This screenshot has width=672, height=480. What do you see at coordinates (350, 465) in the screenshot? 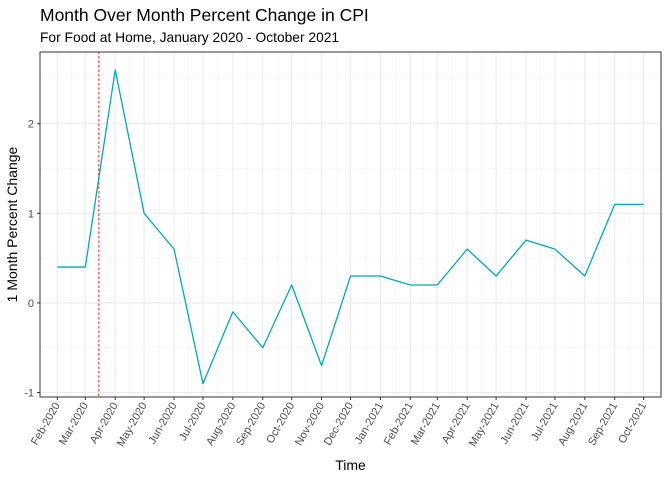
I see `x-axis-title: Time` at bounding box center [350, 465].